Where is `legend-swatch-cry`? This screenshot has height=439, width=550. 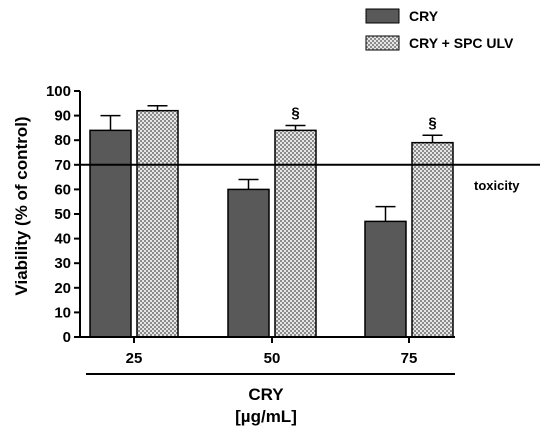
legend-swatch-cry is located at coordinates (382, 16).